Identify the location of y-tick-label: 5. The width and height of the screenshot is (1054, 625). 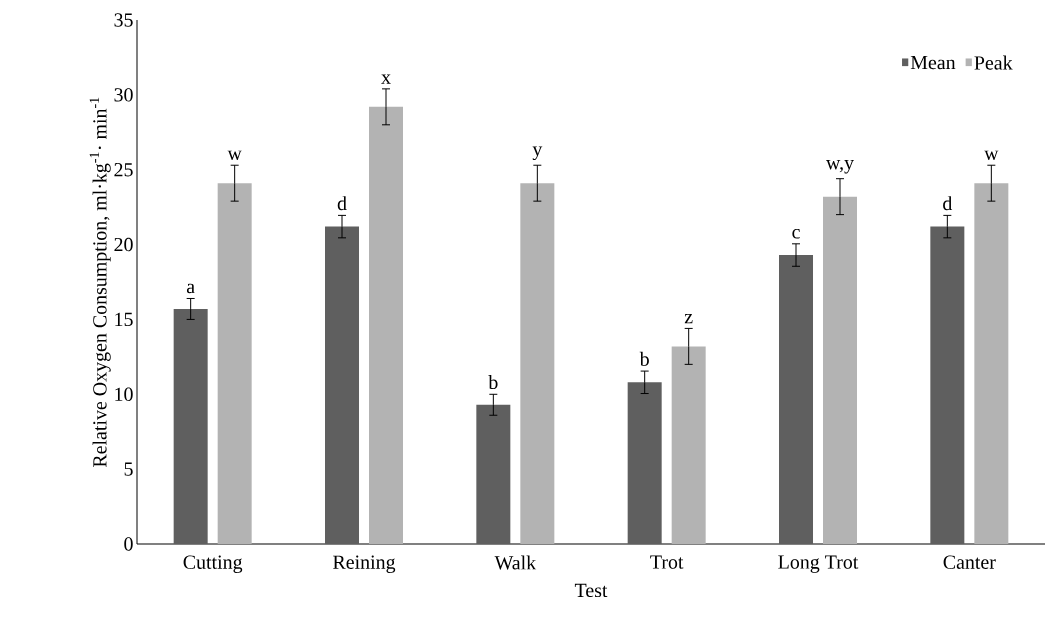
(128, 469).